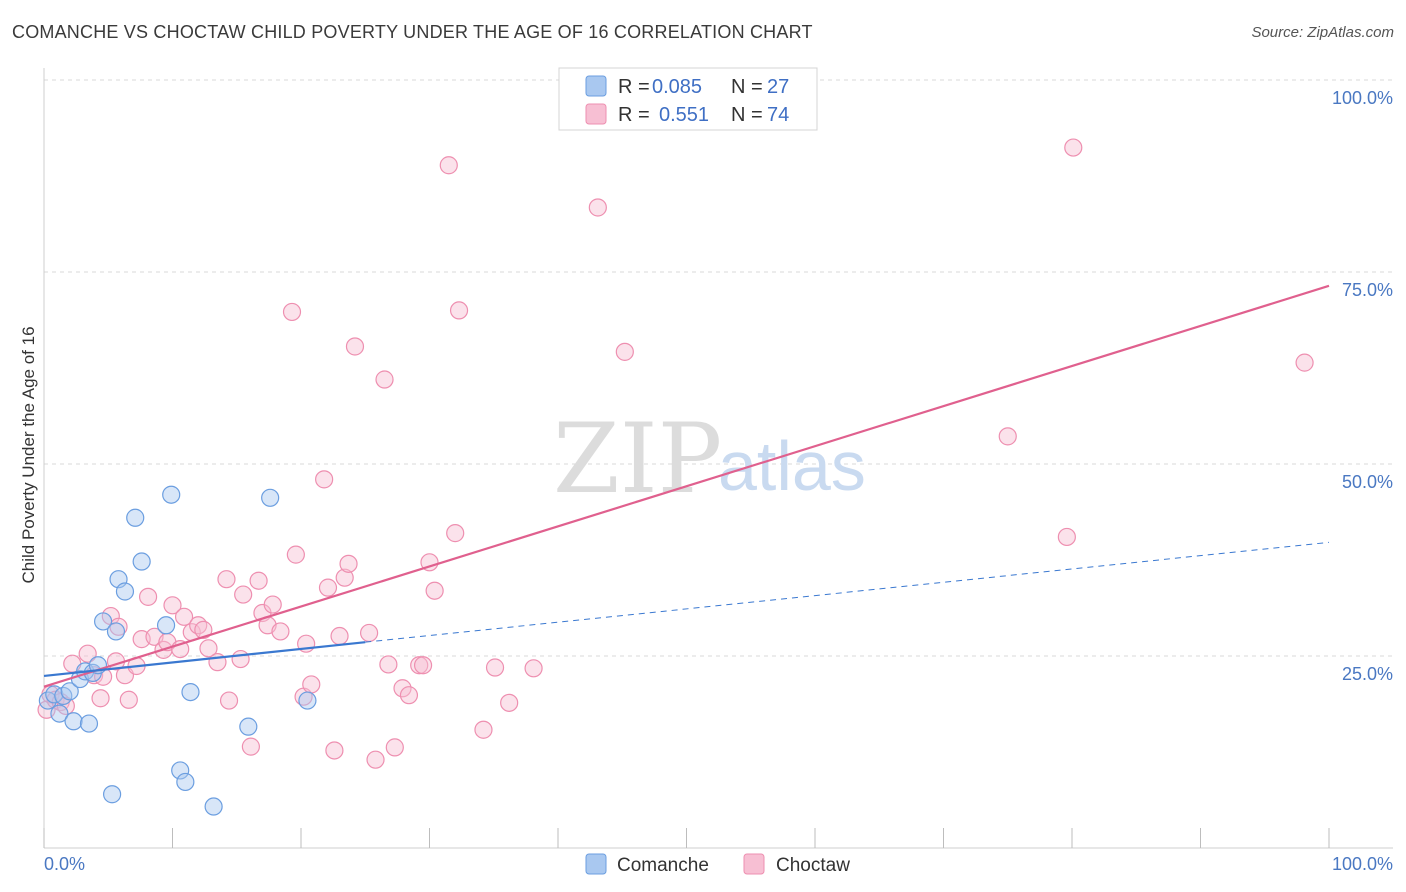  What do you see at coordinates (64, 864) in the screenshot?
I see `x-tick-label-min: 0.0%` at bounding box center [64, 864].